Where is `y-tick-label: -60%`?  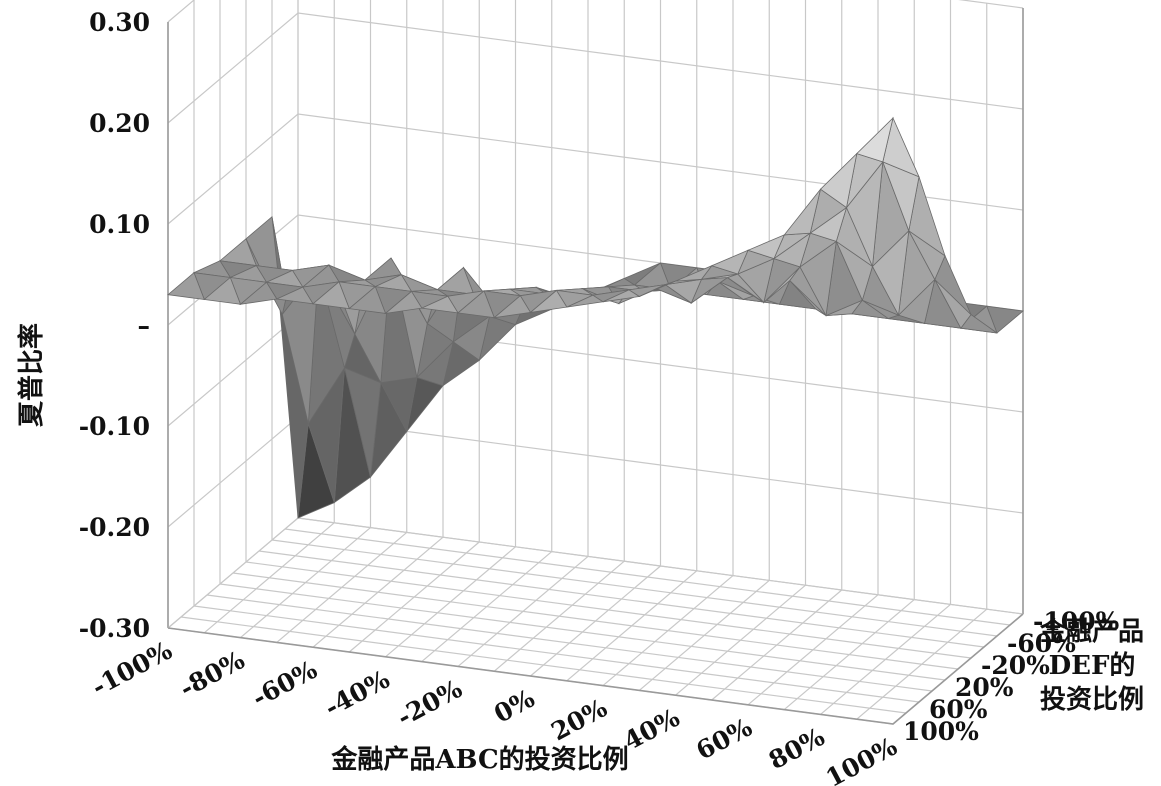 y-tick-label: -60% is located at coordinates (1041, 643).